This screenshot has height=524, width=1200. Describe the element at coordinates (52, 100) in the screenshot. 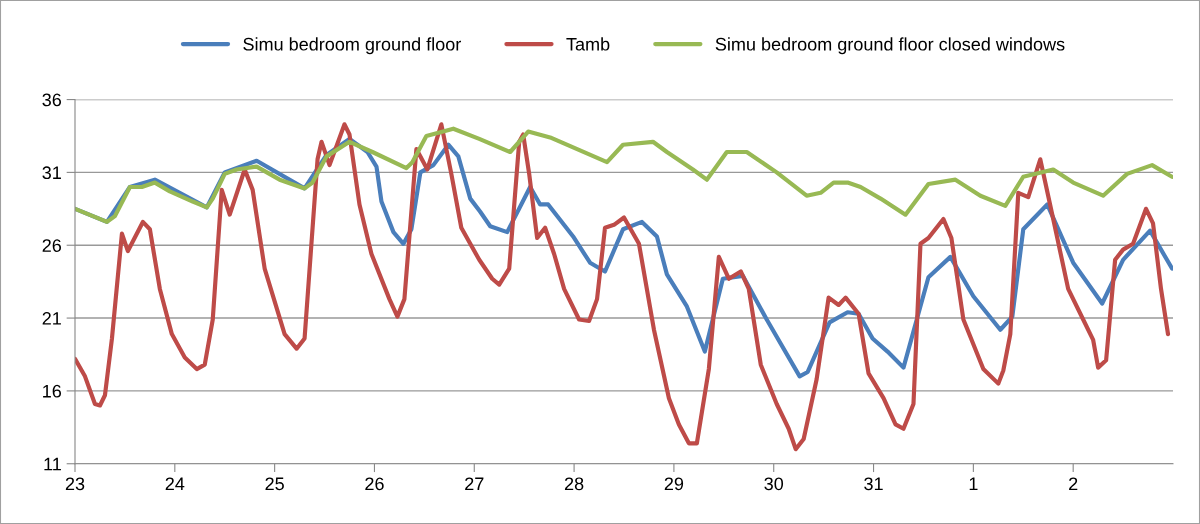

I see `y-tick-label: 36` at that location.